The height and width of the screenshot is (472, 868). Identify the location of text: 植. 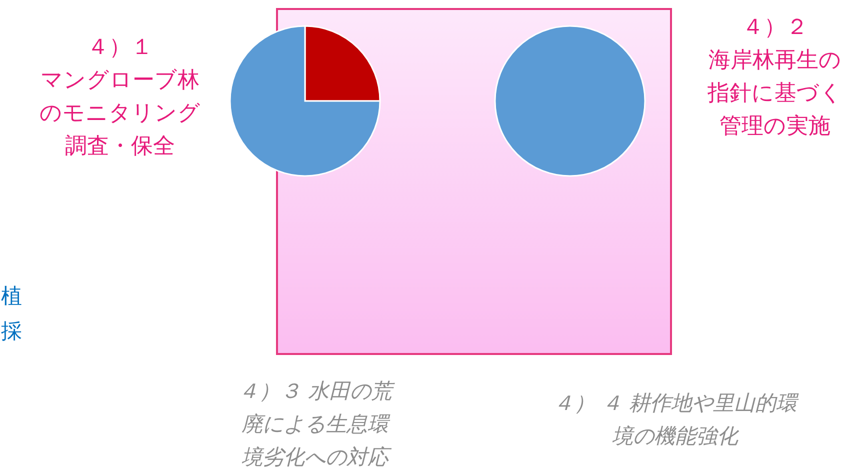
(11, 296).